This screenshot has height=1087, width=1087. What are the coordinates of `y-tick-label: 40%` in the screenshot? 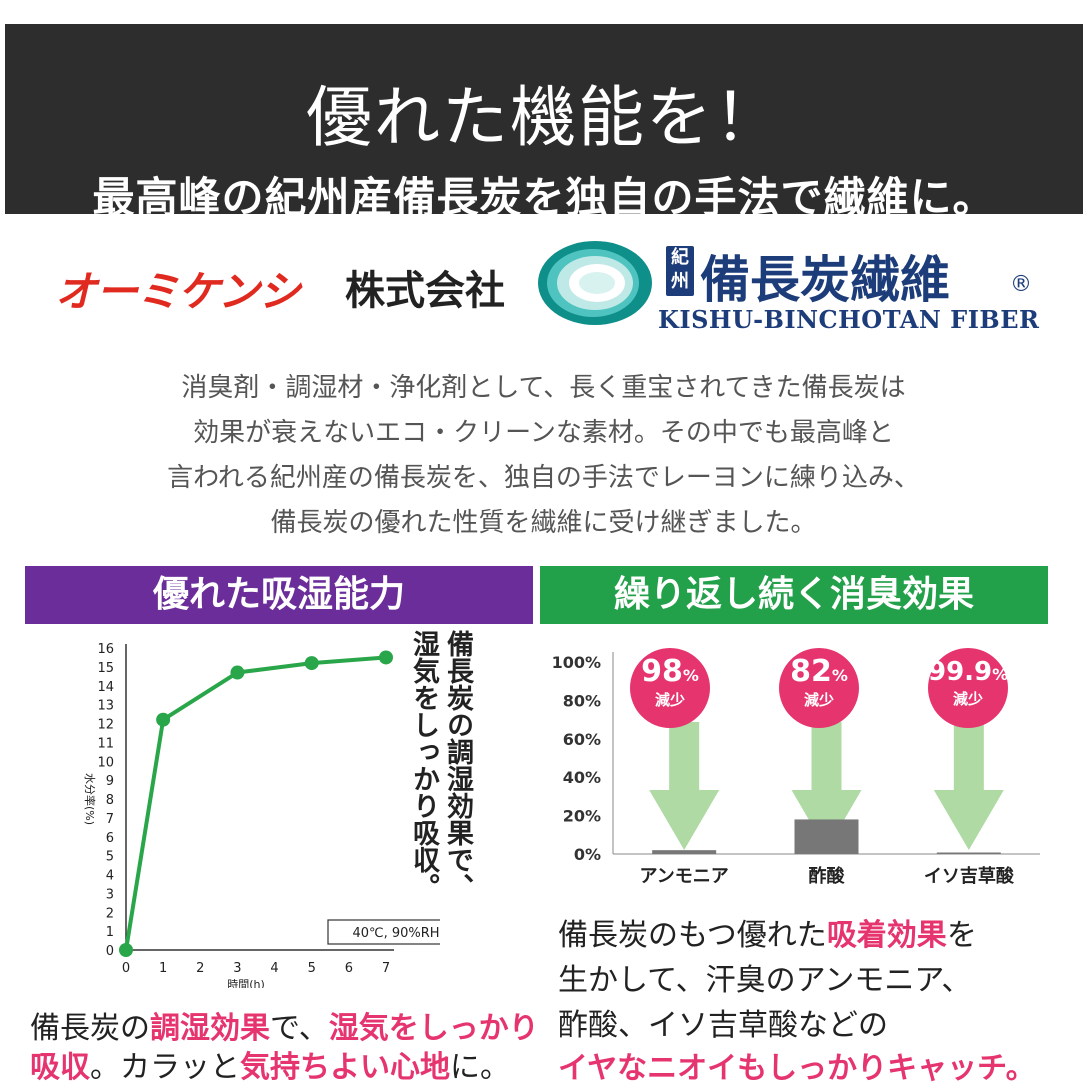 It's located at (582, 777).